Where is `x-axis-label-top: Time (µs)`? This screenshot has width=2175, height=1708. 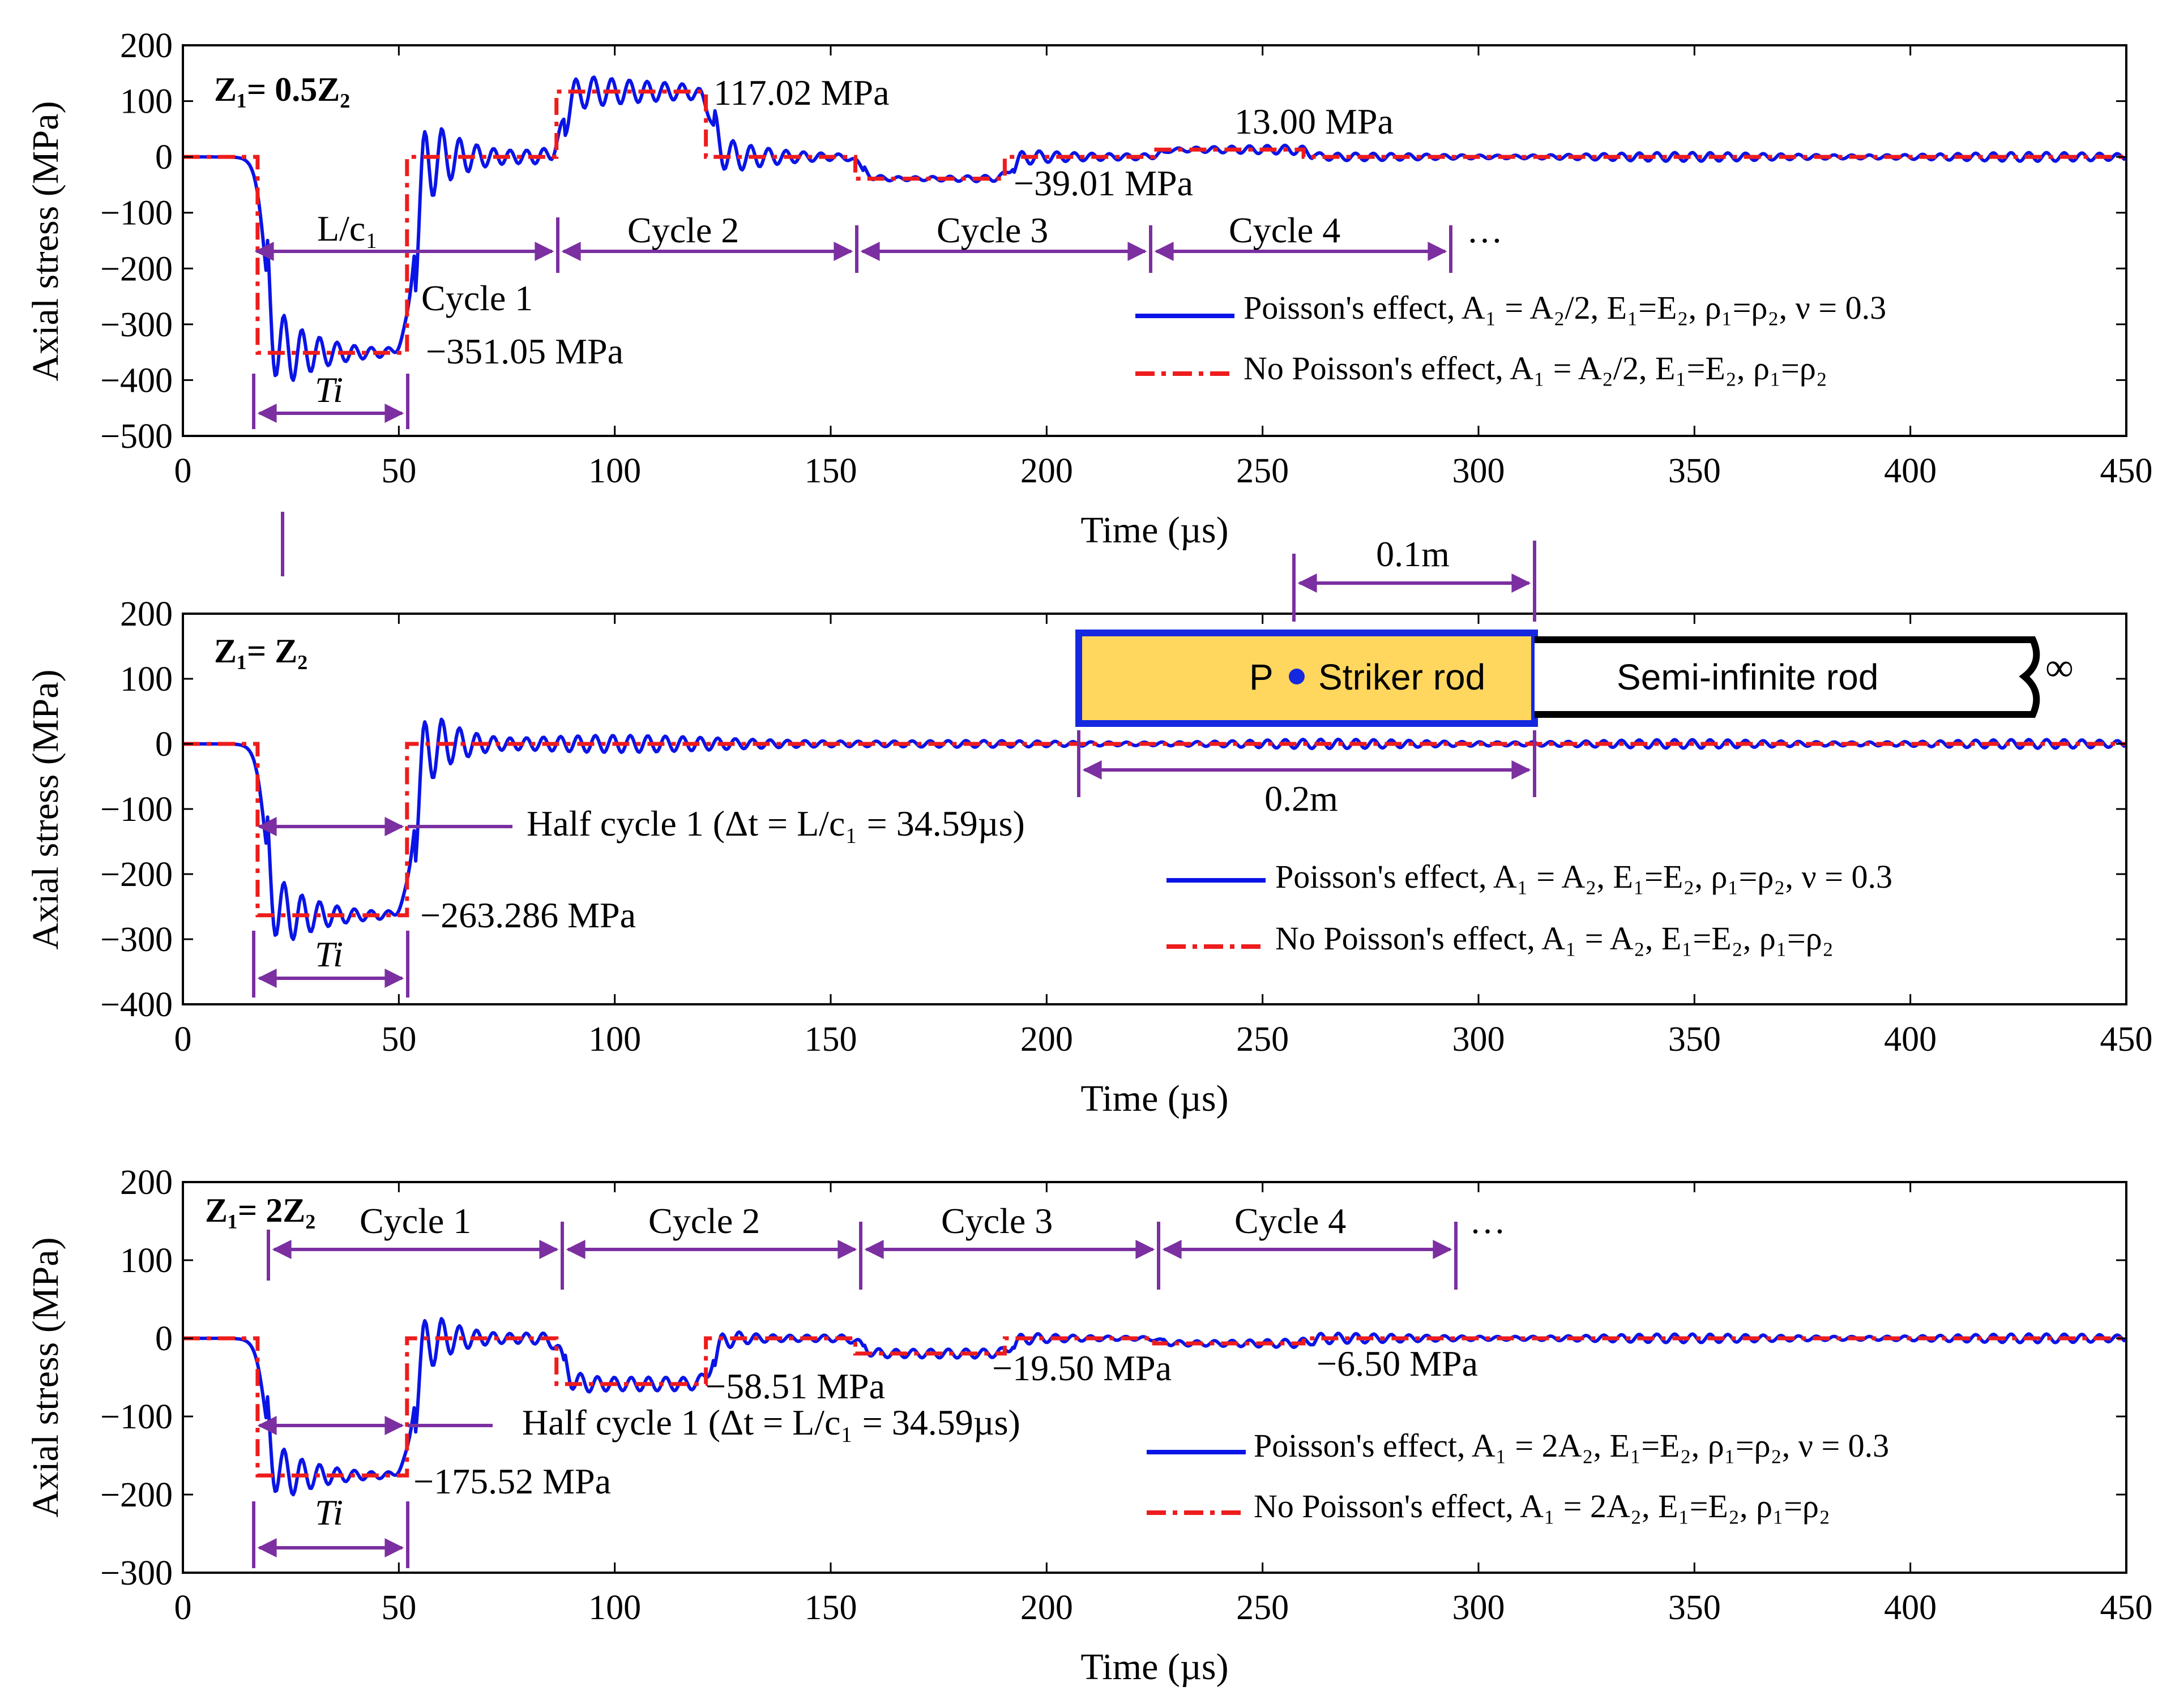
x-axis-label-top: Time (µs) is located at coordinates (1154, 531).